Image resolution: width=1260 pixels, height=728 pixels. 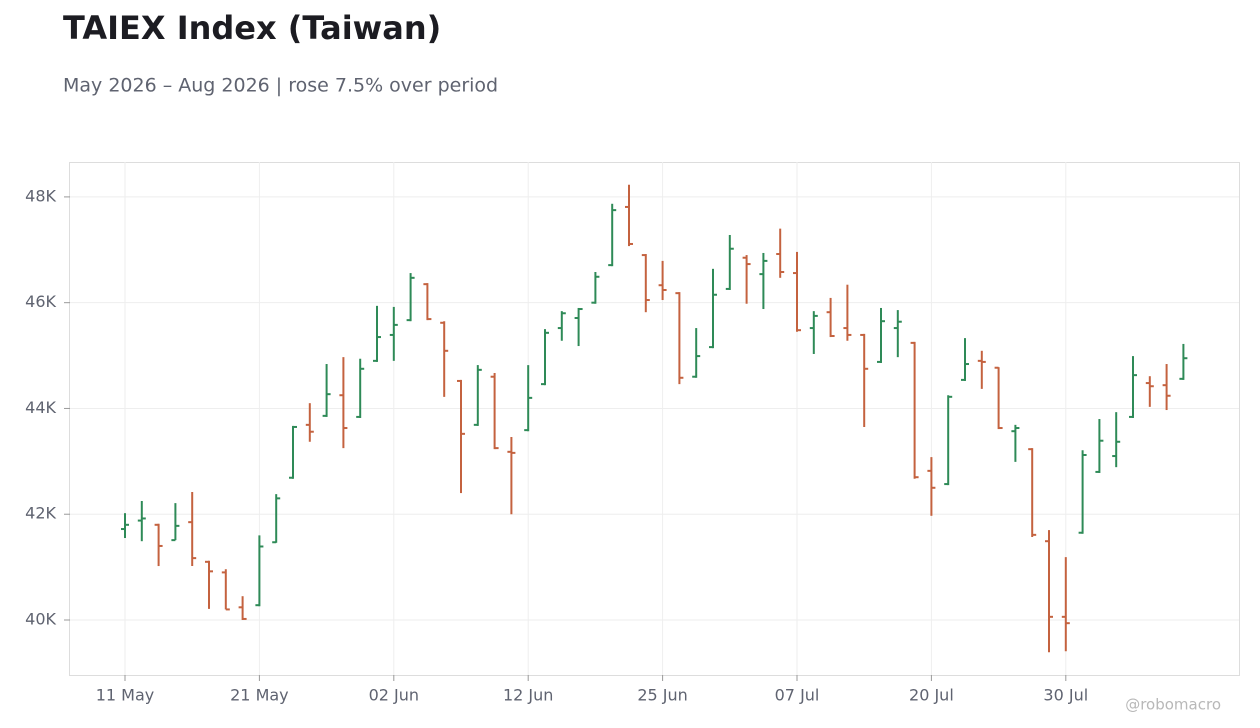 What do you see at coordinates (259, 695) in the screenshot?
I see `x-tick-label: 21 May` at bounding box center [259, 695].